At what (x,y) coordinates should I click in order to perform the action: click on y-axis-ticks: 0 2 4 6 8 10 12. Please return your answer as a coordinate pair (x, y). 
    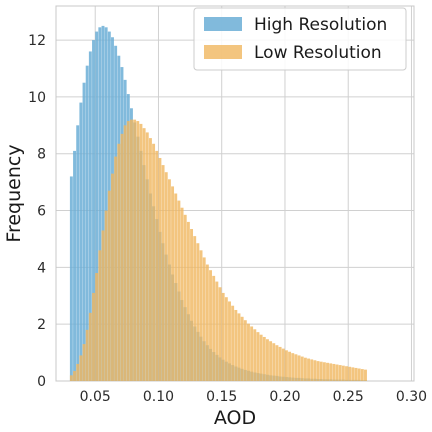
    Looking at the image, I should click on (37, 211).